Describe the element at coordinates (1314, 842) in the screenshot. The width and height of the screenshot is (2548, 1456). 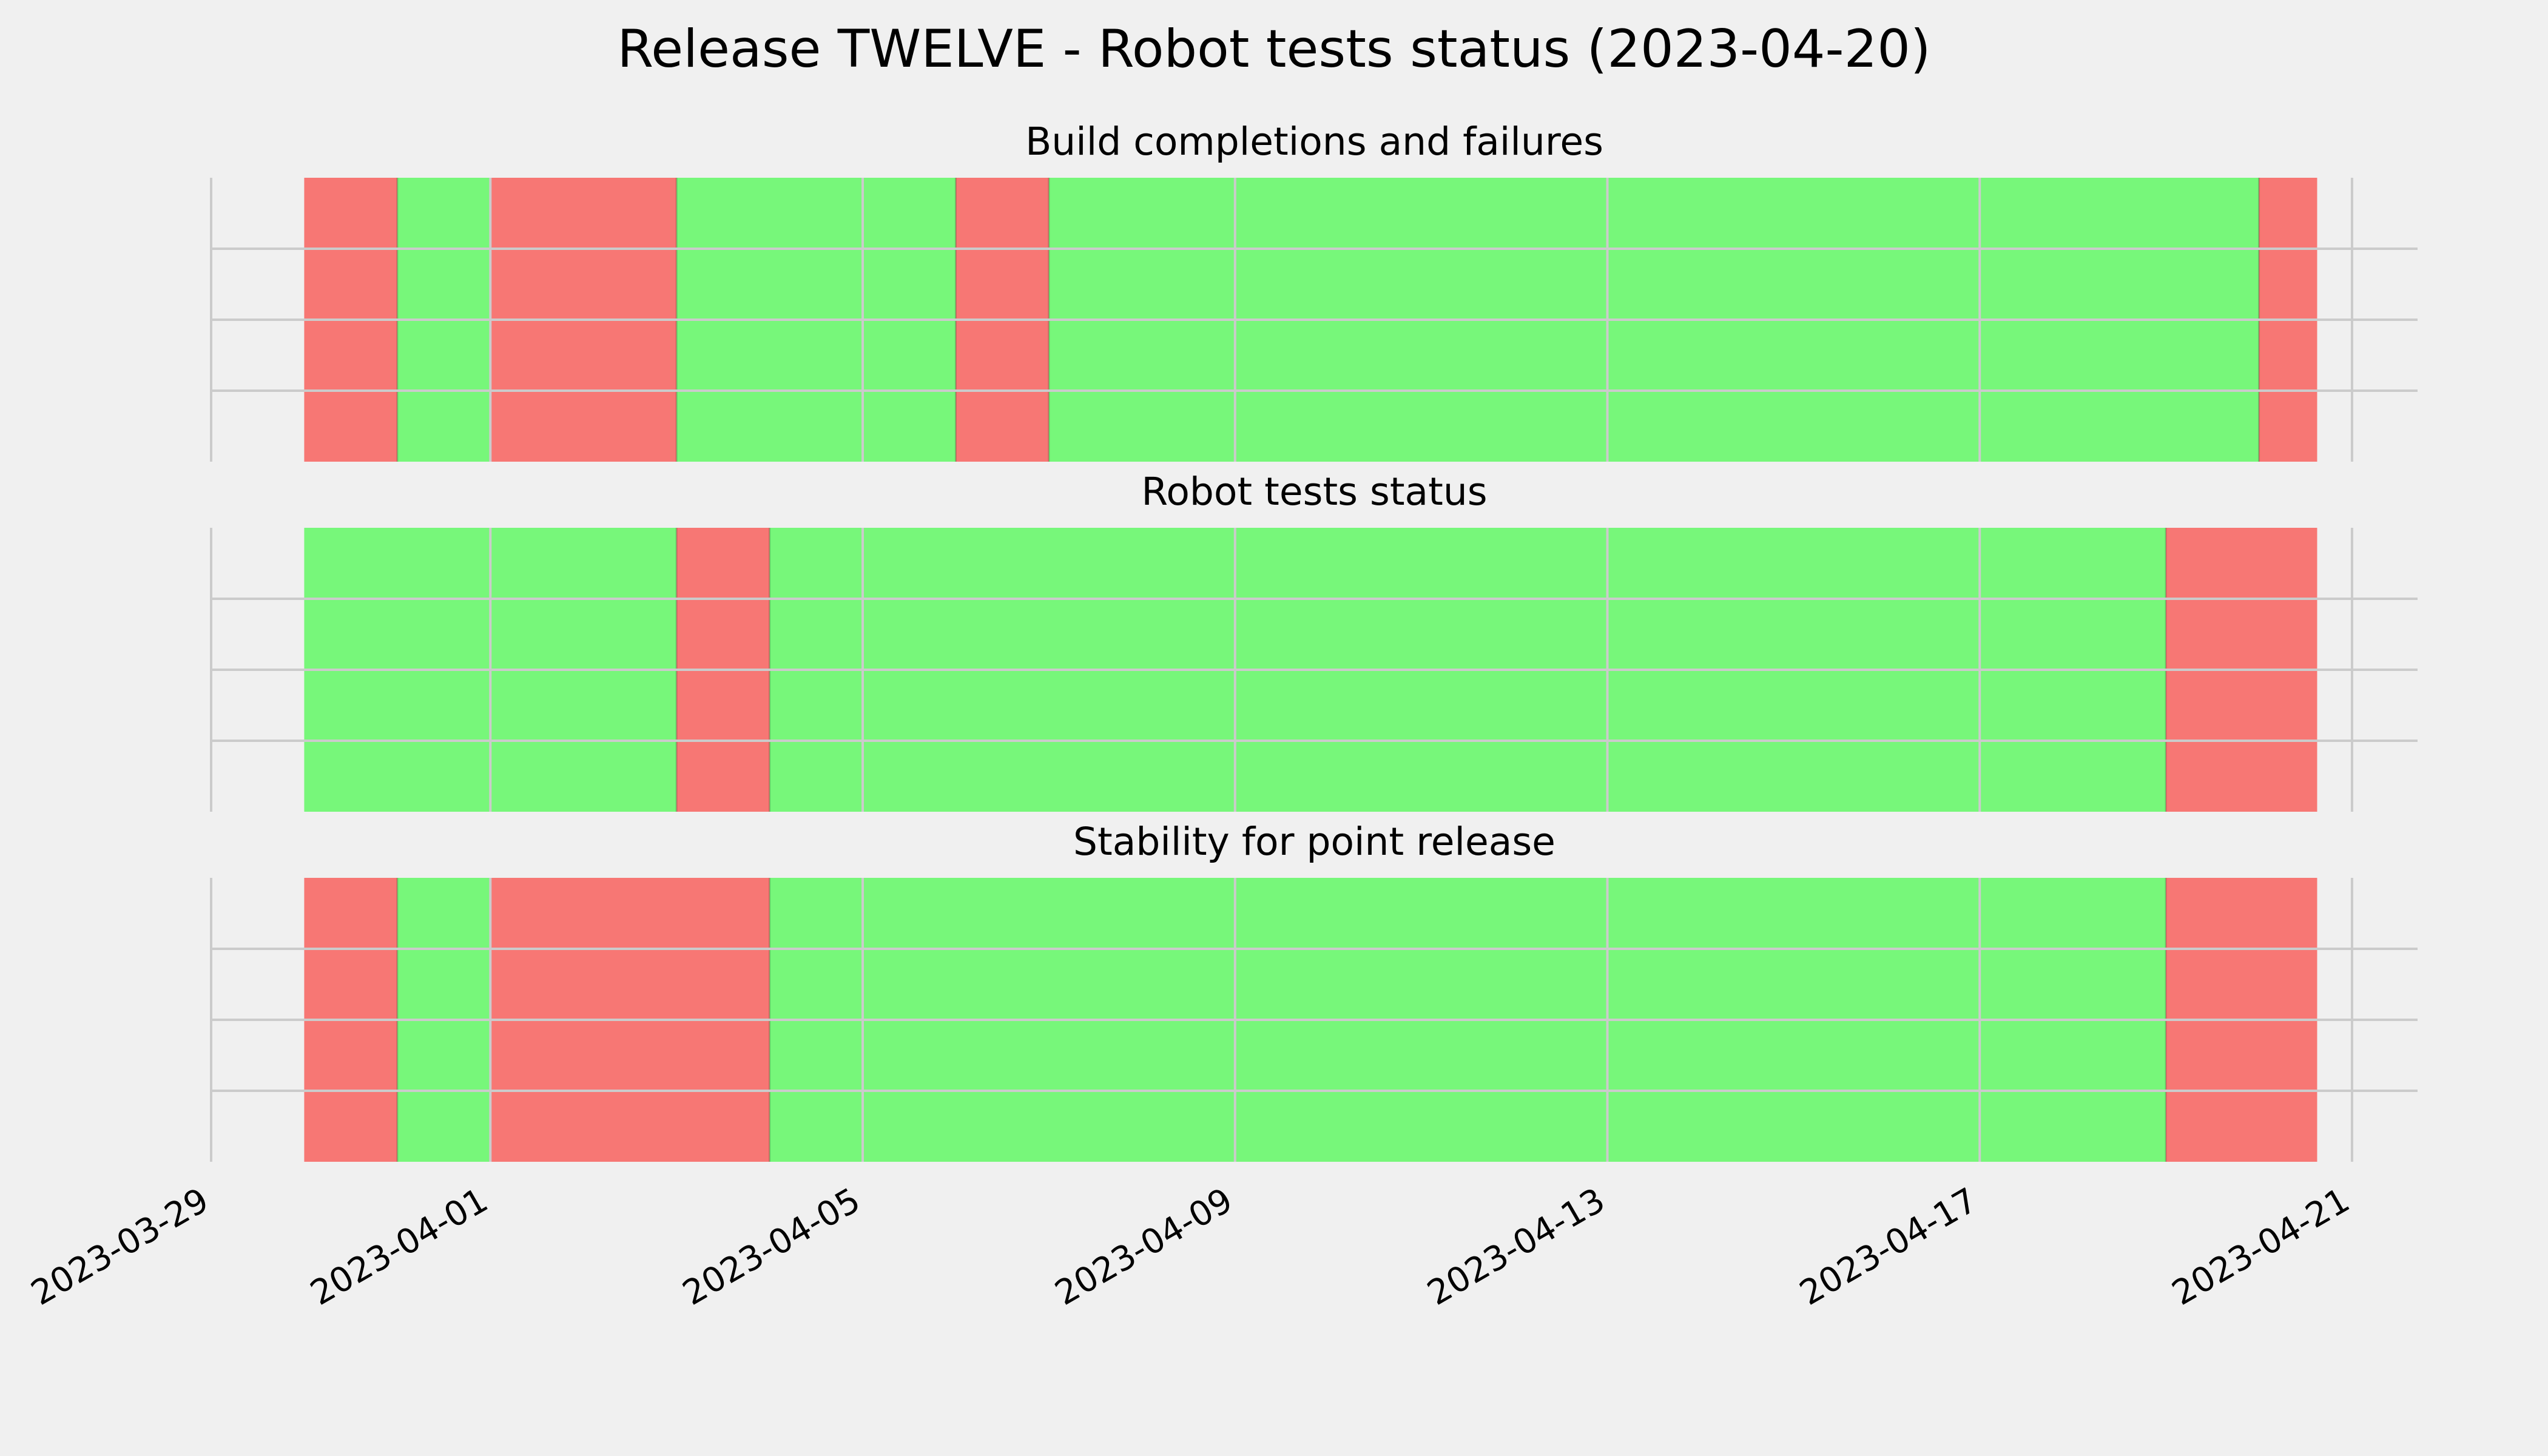
I see `panel-title: Stability for point release` at that location.